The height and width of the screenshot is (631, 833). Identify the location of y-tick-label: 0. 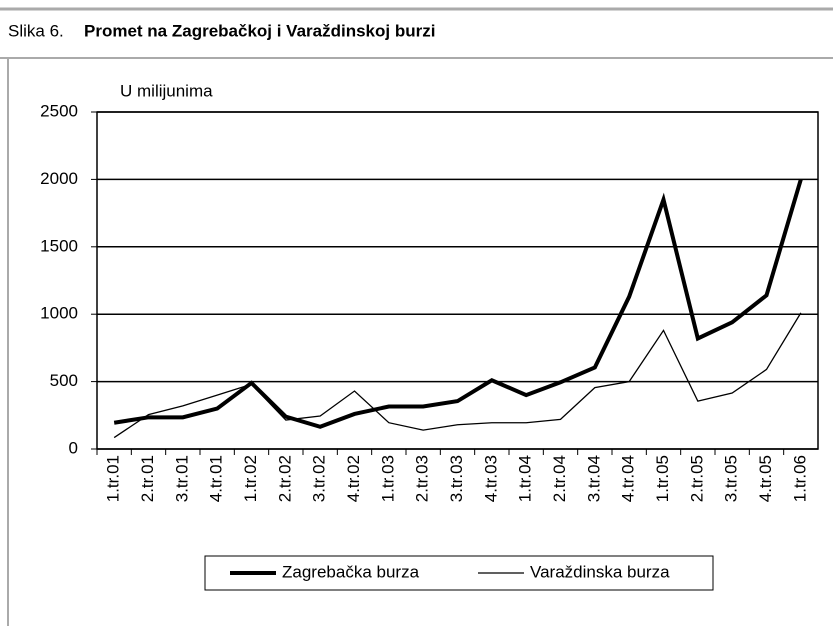
(73, 447).